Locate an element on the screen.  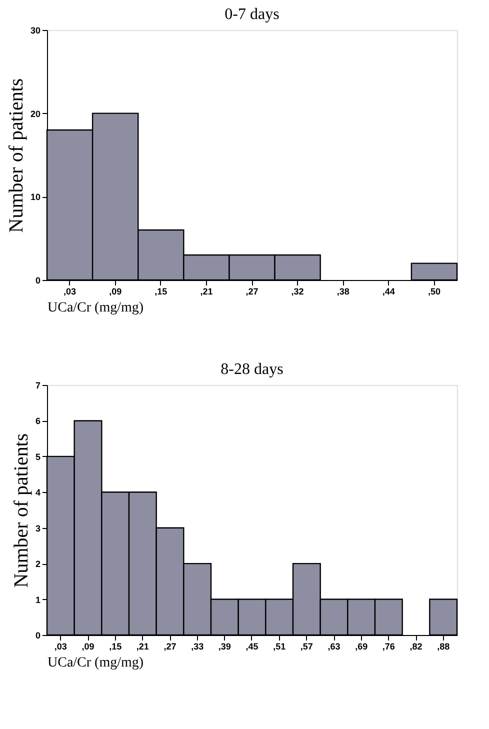
y-tick-label: 3 is located at coordinates (37, 528).